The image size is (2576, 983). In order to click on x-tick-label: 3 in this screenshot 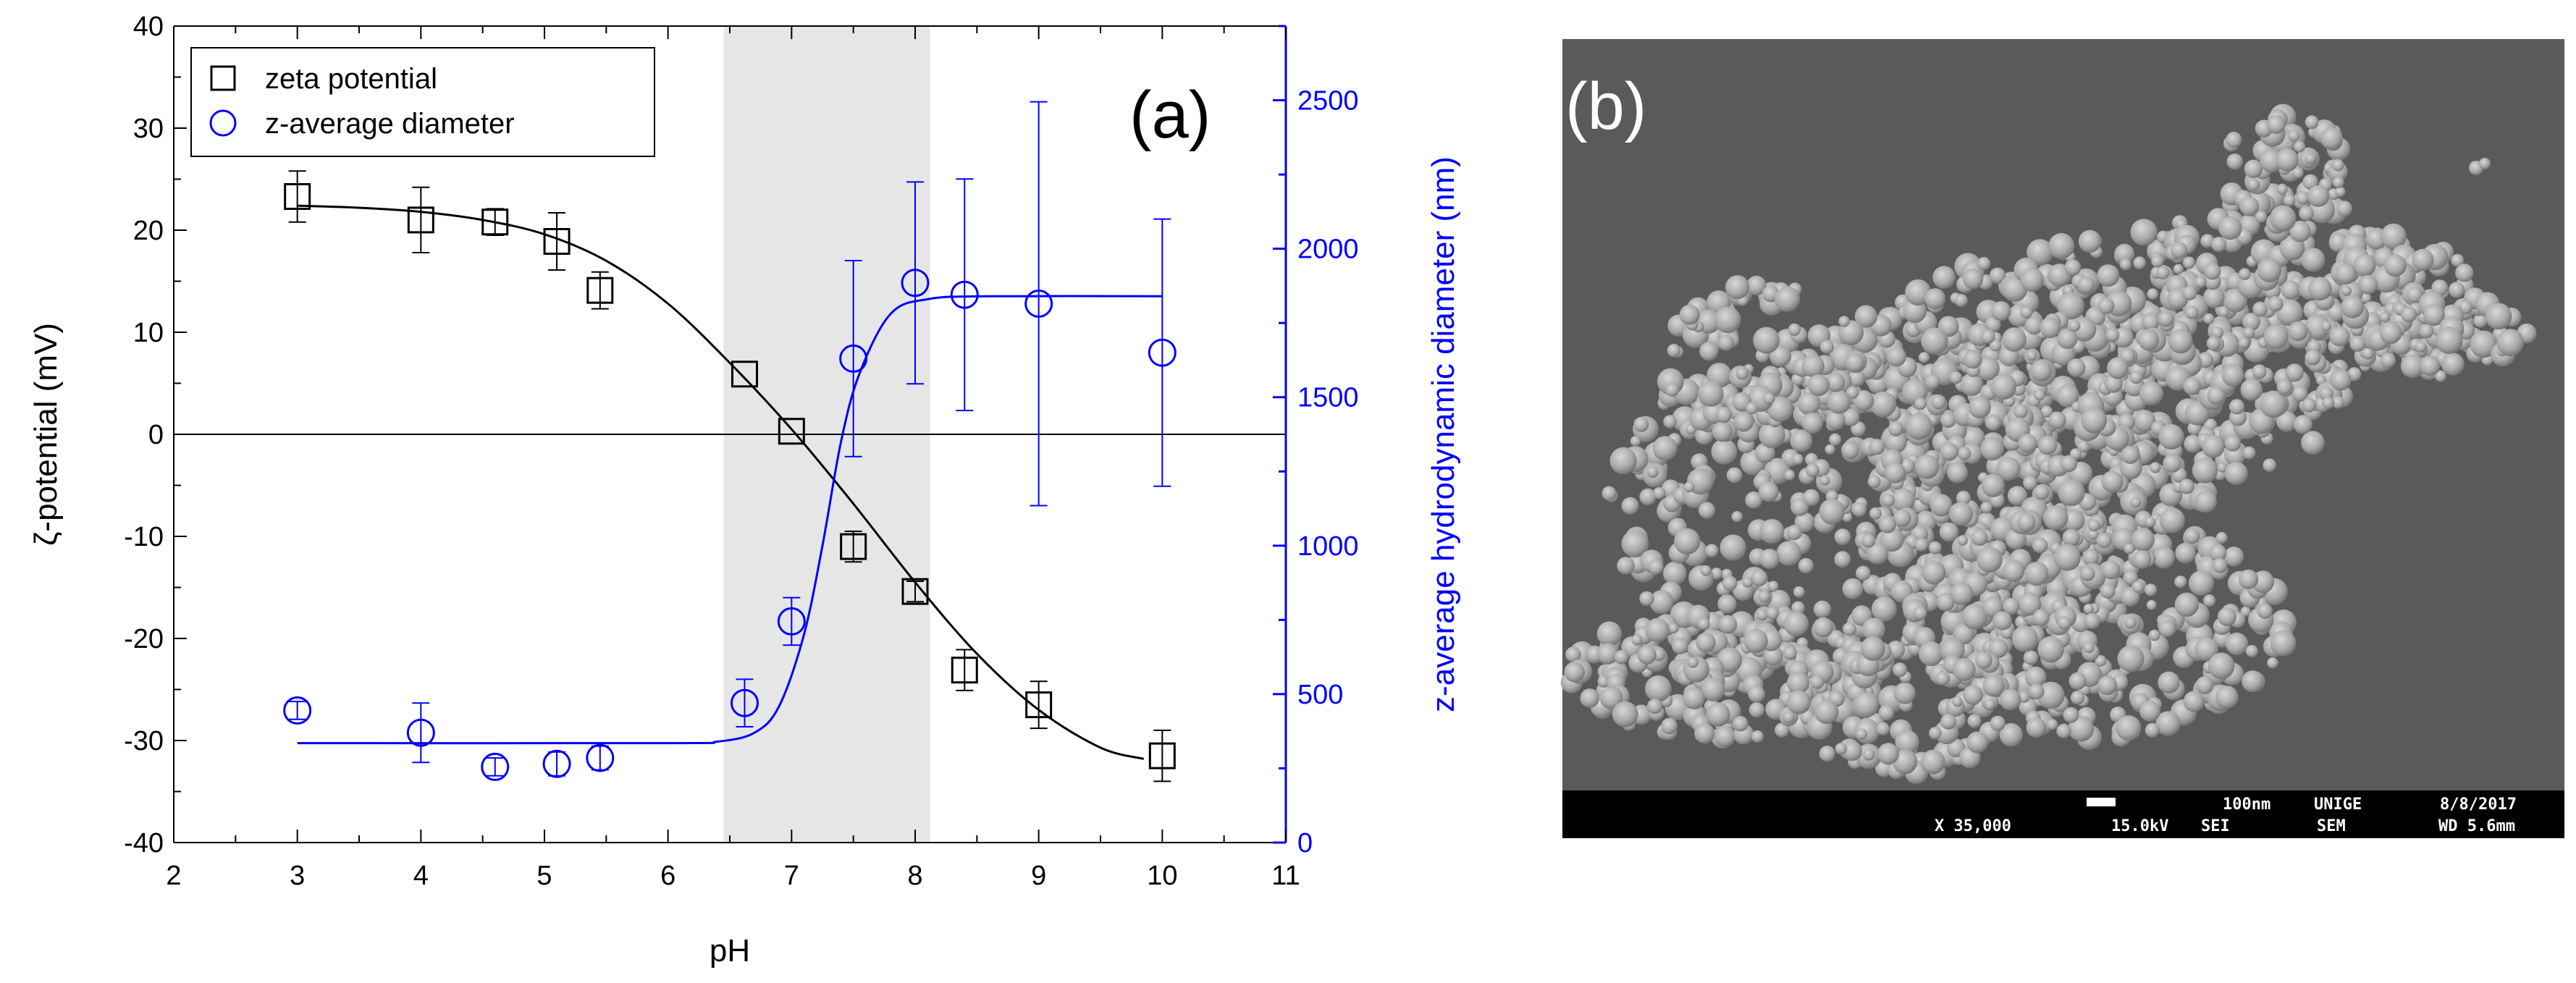, I will do `click(297, 876)`.